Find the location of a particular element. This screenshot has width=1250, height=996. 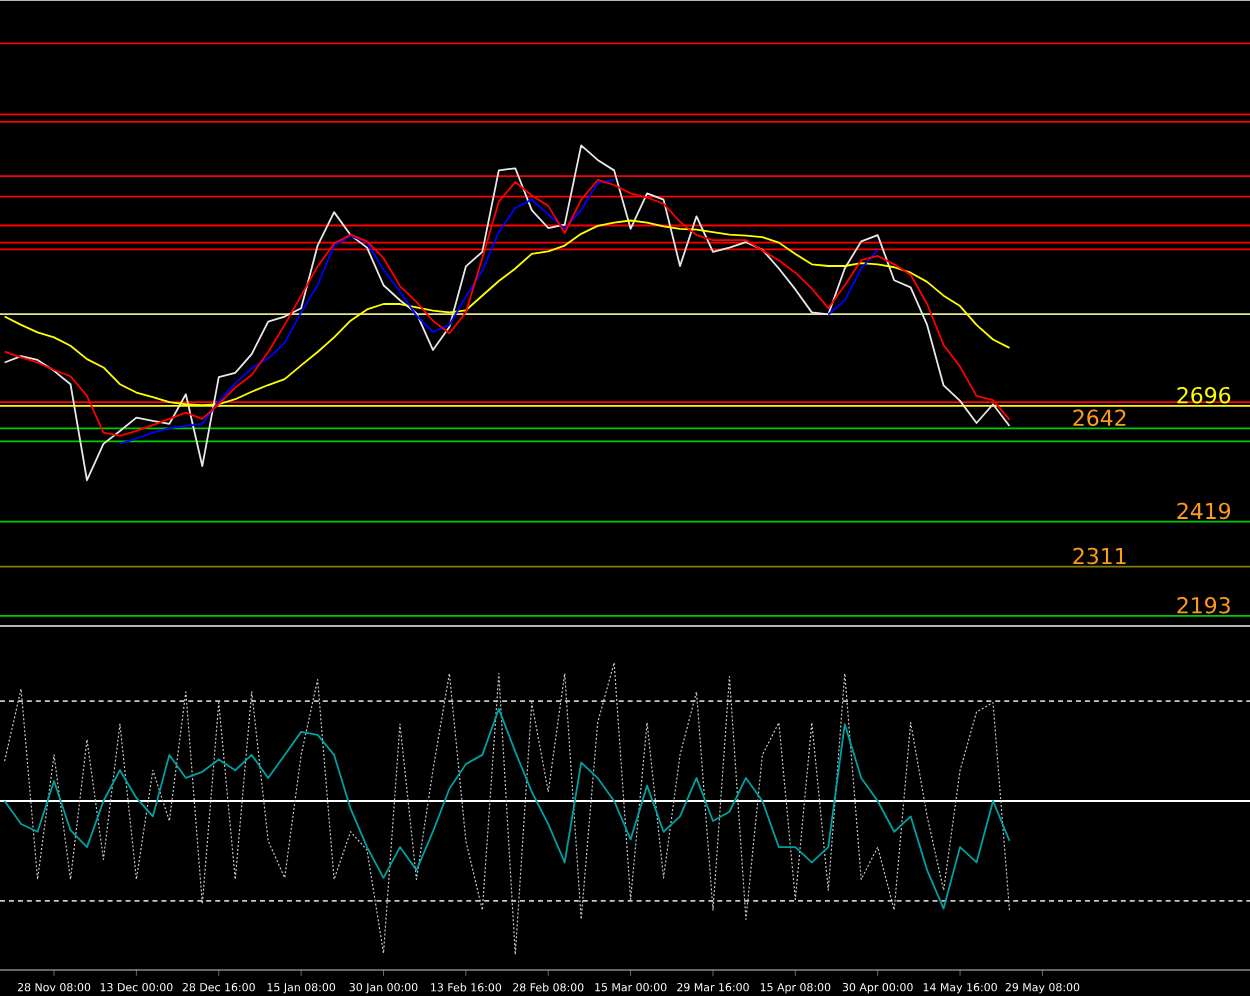

ref-line-label: 2193 is located at coordinates (1203, 605).